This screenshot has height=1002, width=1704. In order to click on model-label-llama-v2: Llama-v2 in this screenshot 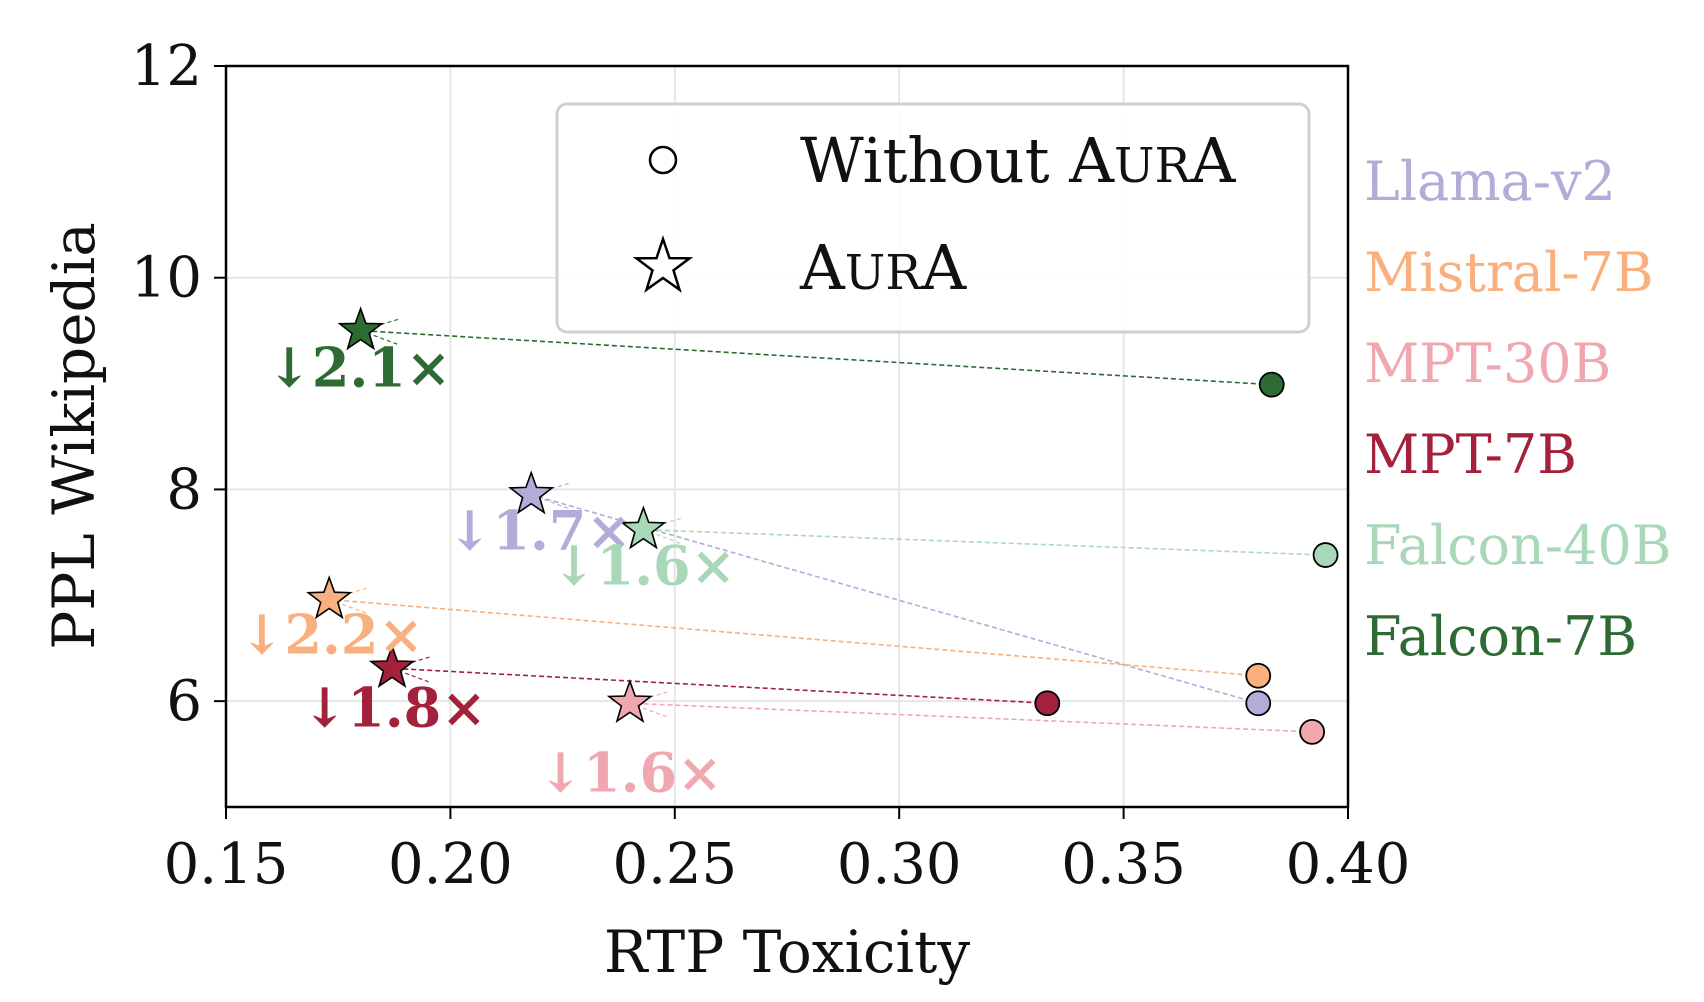, I will do `click(1490, 181)`.